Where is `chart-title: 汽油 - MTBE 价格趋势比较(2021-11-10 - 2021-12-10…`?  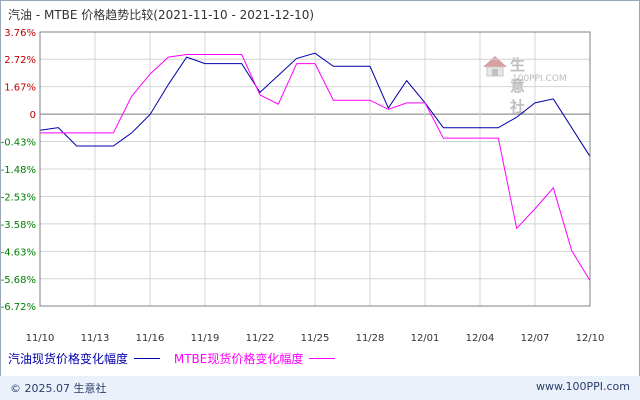
chart-title: 汽油 - MTBE 价格趋势比较(2021-11-10 - 2021-12-10… is located at coordinates (161, 15).